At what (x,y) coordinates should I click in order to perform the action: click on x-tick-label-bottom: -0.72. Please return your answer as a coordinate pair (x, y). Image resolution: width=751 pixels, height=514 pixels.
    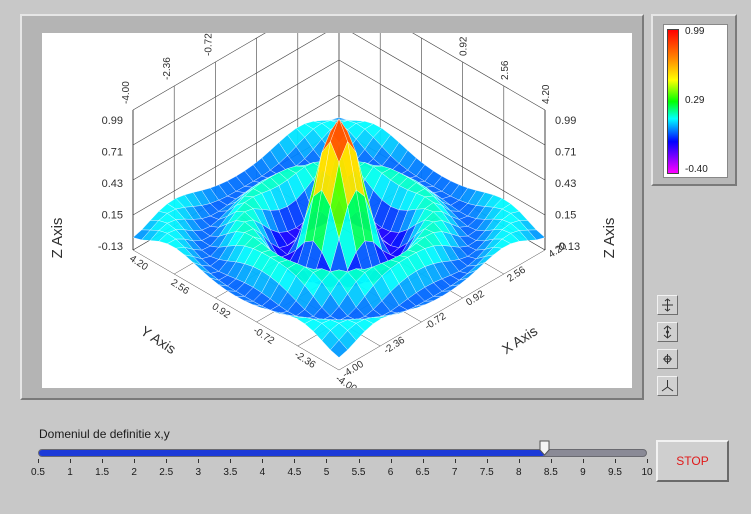
    Looking at the image, I should click on (263, 336).